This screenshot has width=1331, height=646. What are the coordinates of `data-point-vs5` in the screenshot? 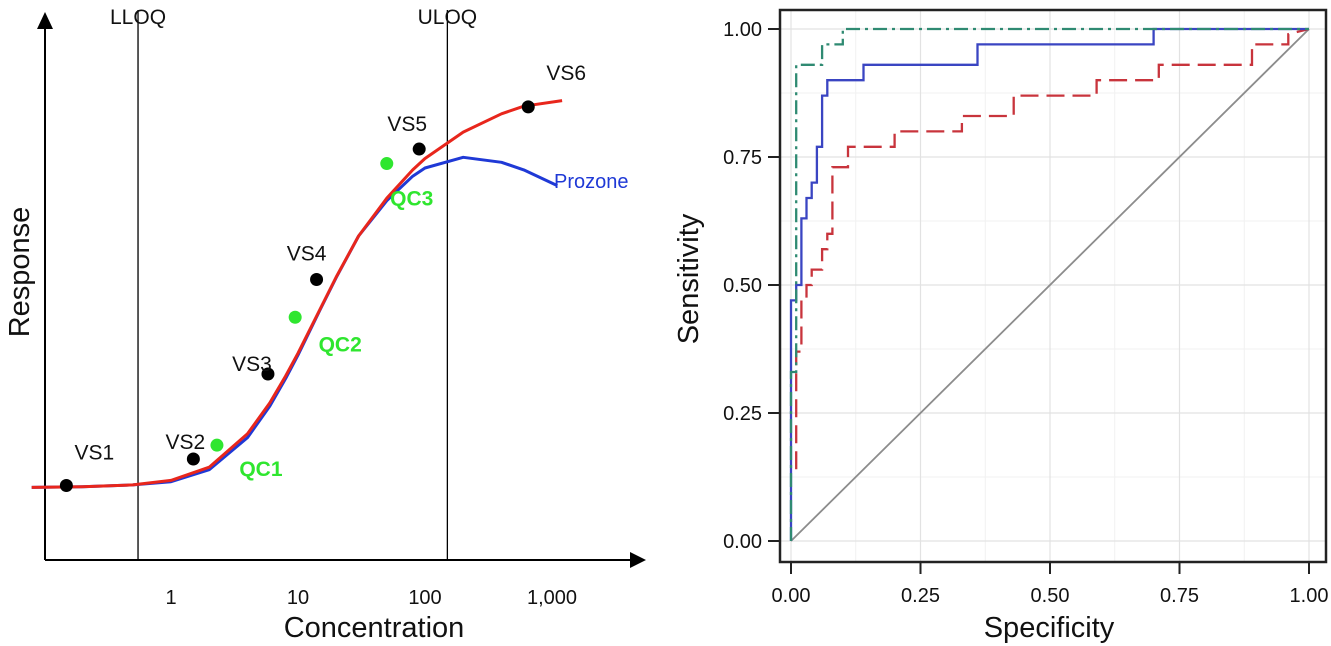 It's located at (419, 149).